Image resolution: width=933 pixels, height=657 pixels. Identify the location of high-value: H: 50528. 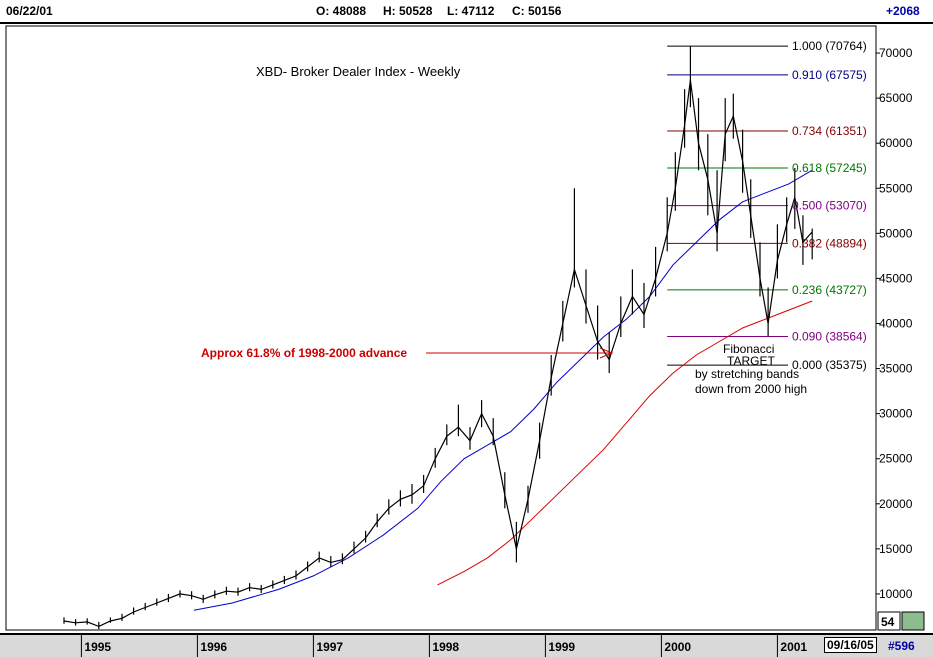
(408, 11).